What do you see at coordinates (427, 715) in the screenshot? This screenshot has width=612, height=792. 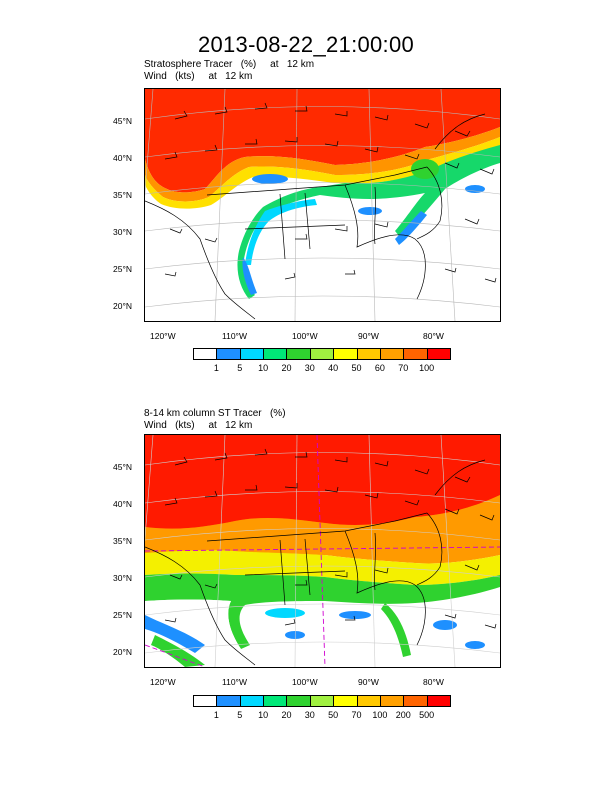 I see `colorbar-label: 500` at bounding box center [427, 715].